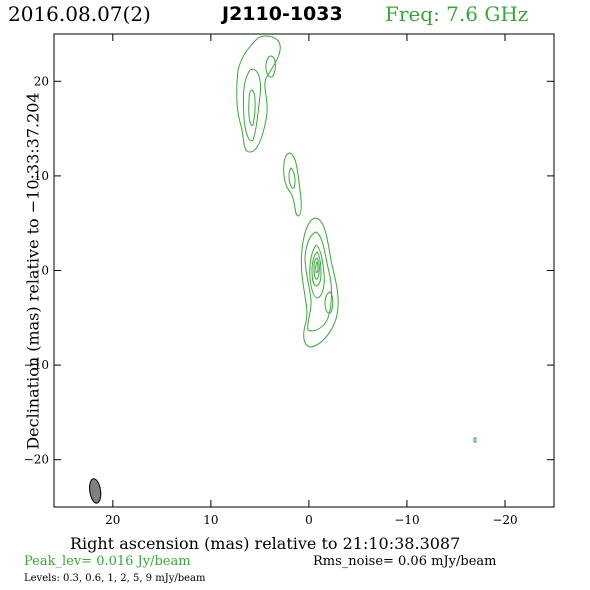 The image size is (590, 590). What do you see at coordinates (210, 520) in the screenshot?
I see `x-tick-label: 10` at bounding box center [210, 520].